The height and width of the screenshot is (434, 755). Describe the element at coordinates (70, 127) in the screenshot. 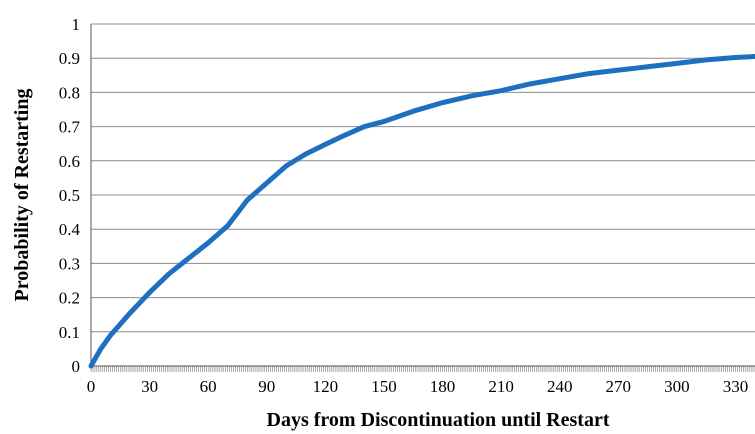

I see `y-tick-label: 0.7` at that location.